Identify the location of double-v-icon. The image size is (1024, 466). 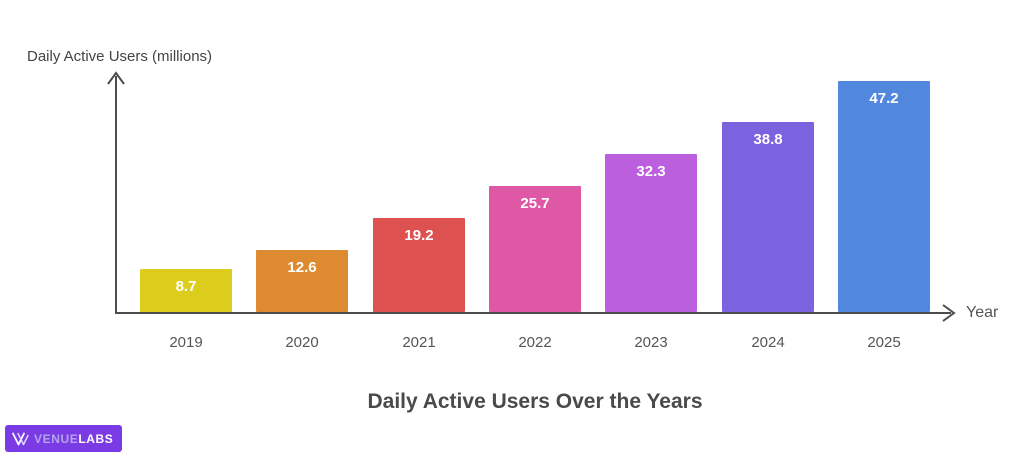
(20, 438).